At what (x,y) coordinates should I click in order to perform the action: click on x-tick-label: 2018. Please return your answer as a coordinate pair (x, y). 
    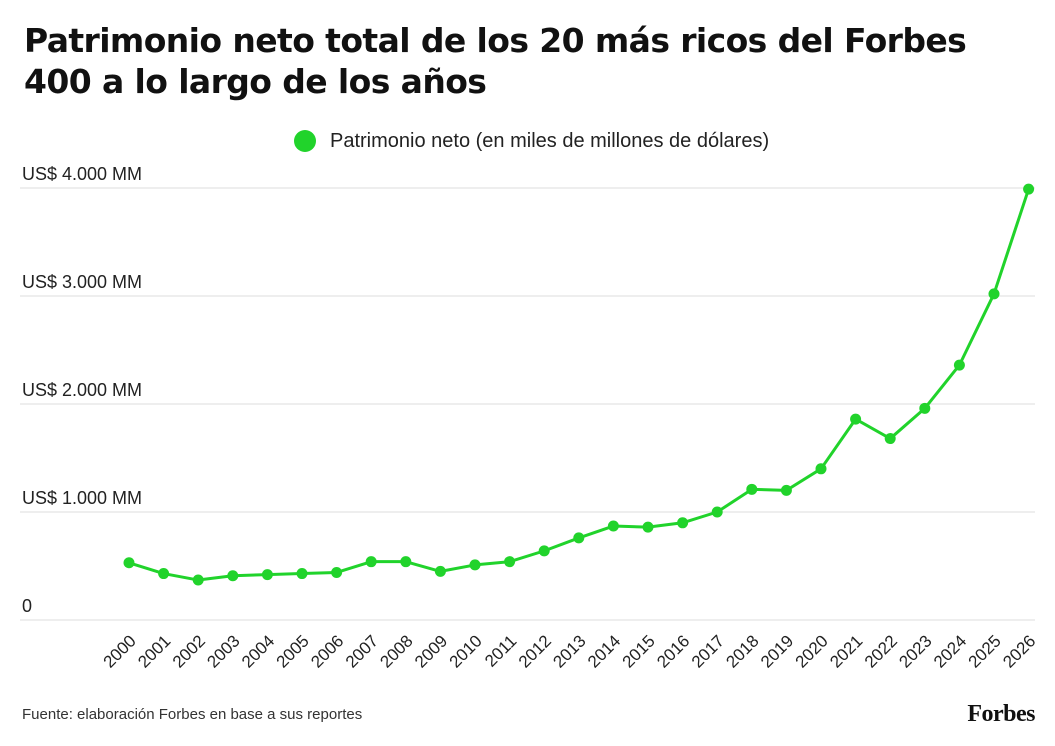
    Looking at the image, I should click on (742, 651).